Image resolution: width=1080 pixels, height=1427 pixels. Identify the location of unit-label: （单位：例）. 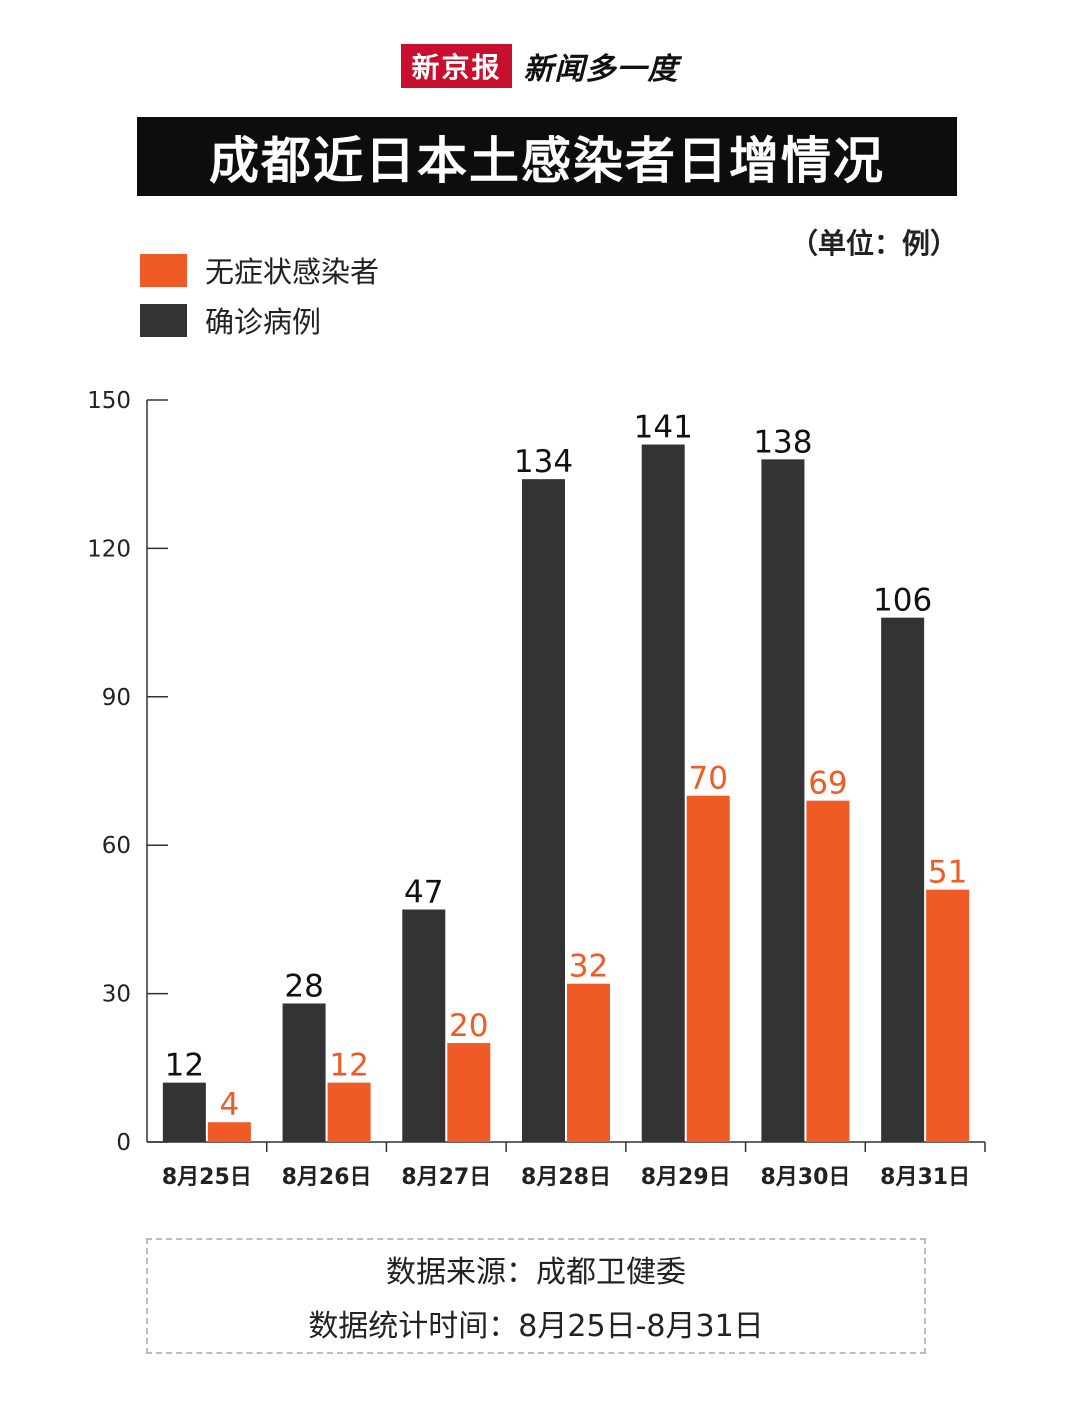
(873, 243).